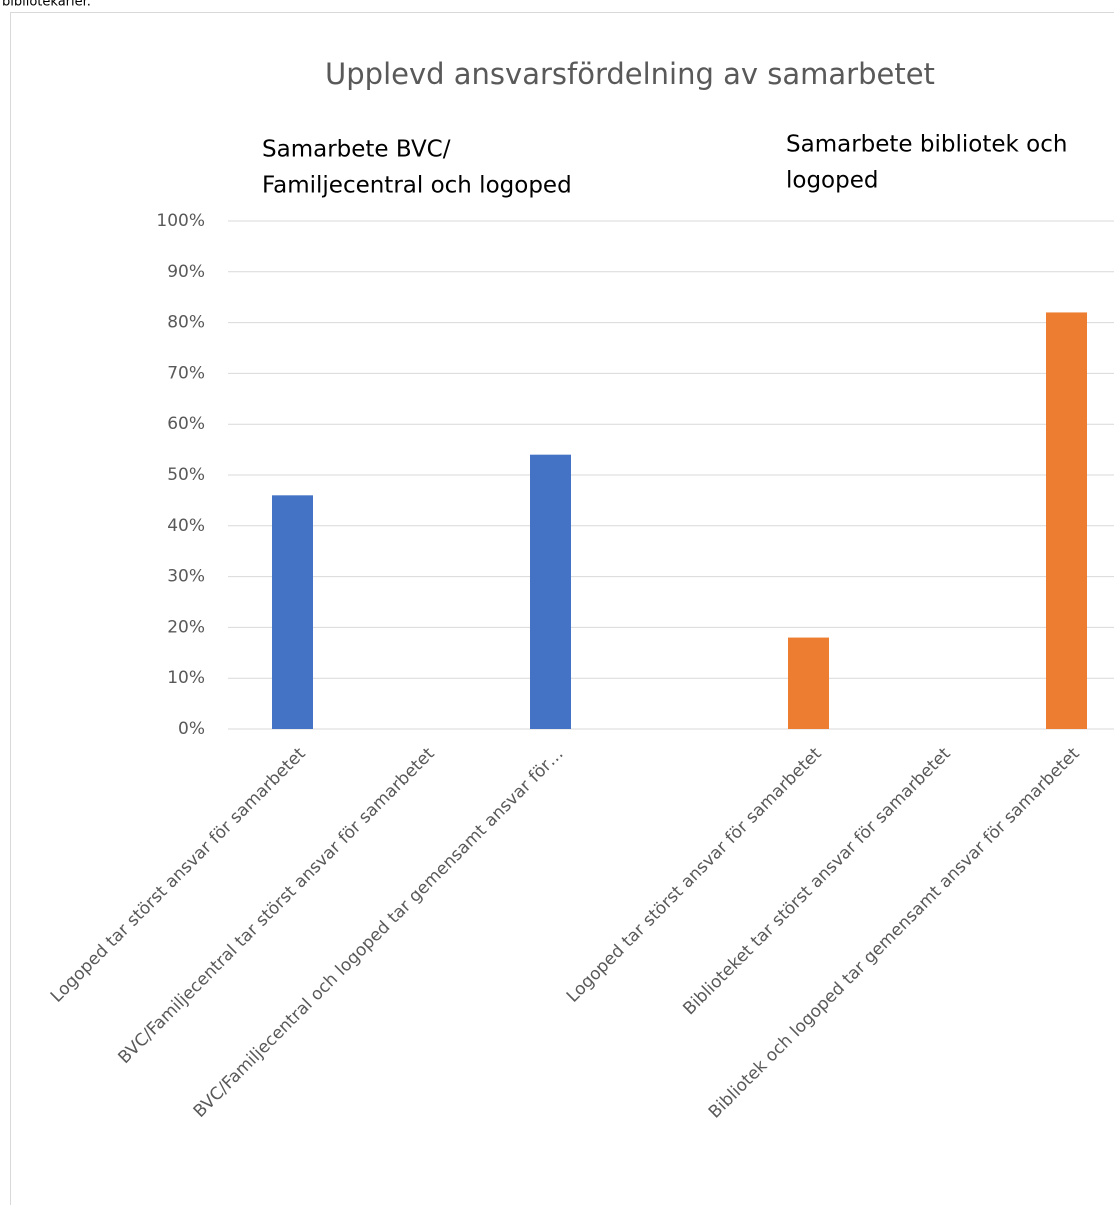  I want to click on chart-title: Upplevd ansvarsfördelning av samarbetet, so click(630, 74).